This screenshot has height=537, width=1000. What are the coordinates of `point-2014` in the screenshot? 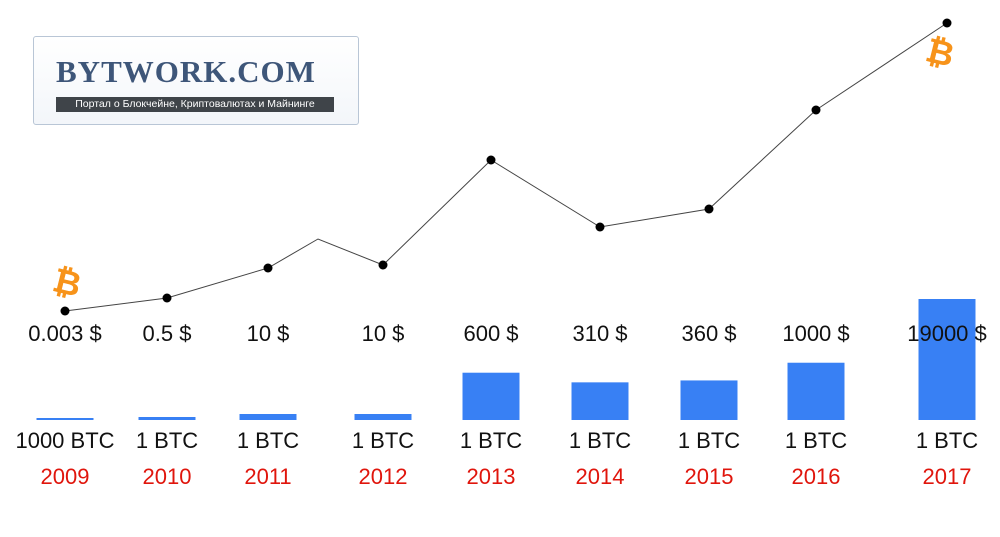 It's located at (600, 227).